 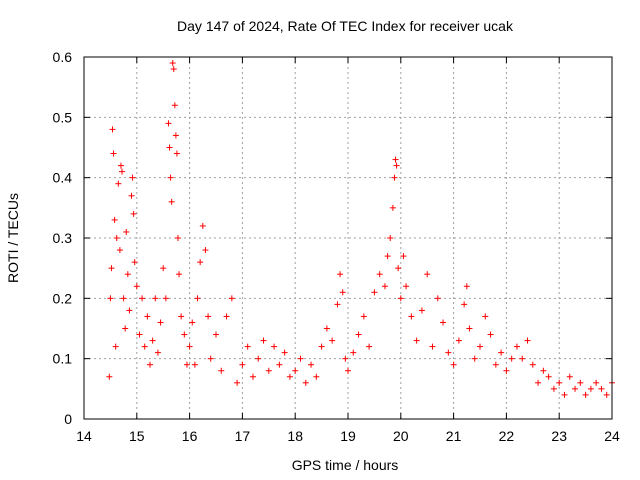 I want to click on y-tick-label: 0.6, so click(x=63, y=57).